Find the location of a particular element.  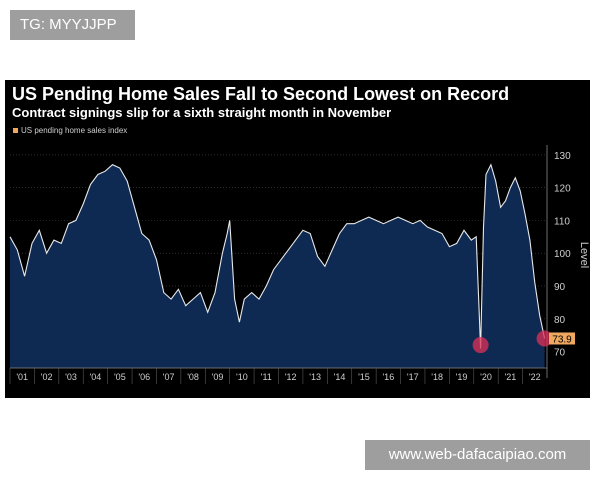

y-axis-ticks: 70 80 90 100 110 120 130 is located at coordinates (562, 255).